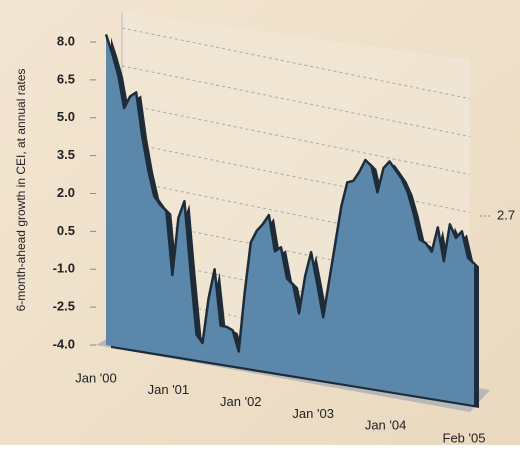 The width and height of the screenshot is (520, 450). Describe the element at coordinates (241, 401) in the screenshot. I see `x-tick-label: Jan '02` at that location.